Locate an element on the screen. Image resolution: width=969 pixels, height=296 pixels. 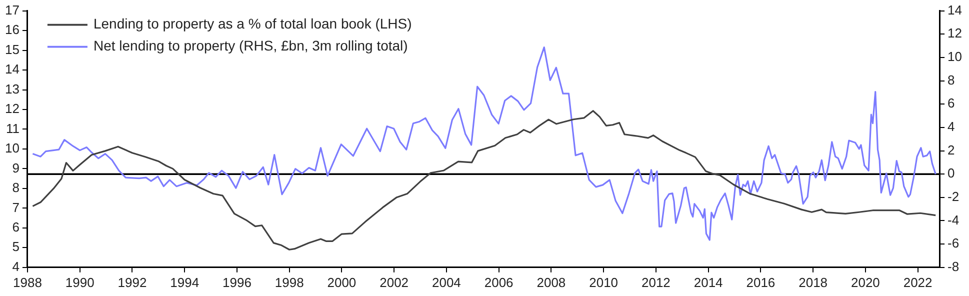
y2-tick-label: -6 is located at coordinates (954, 243).